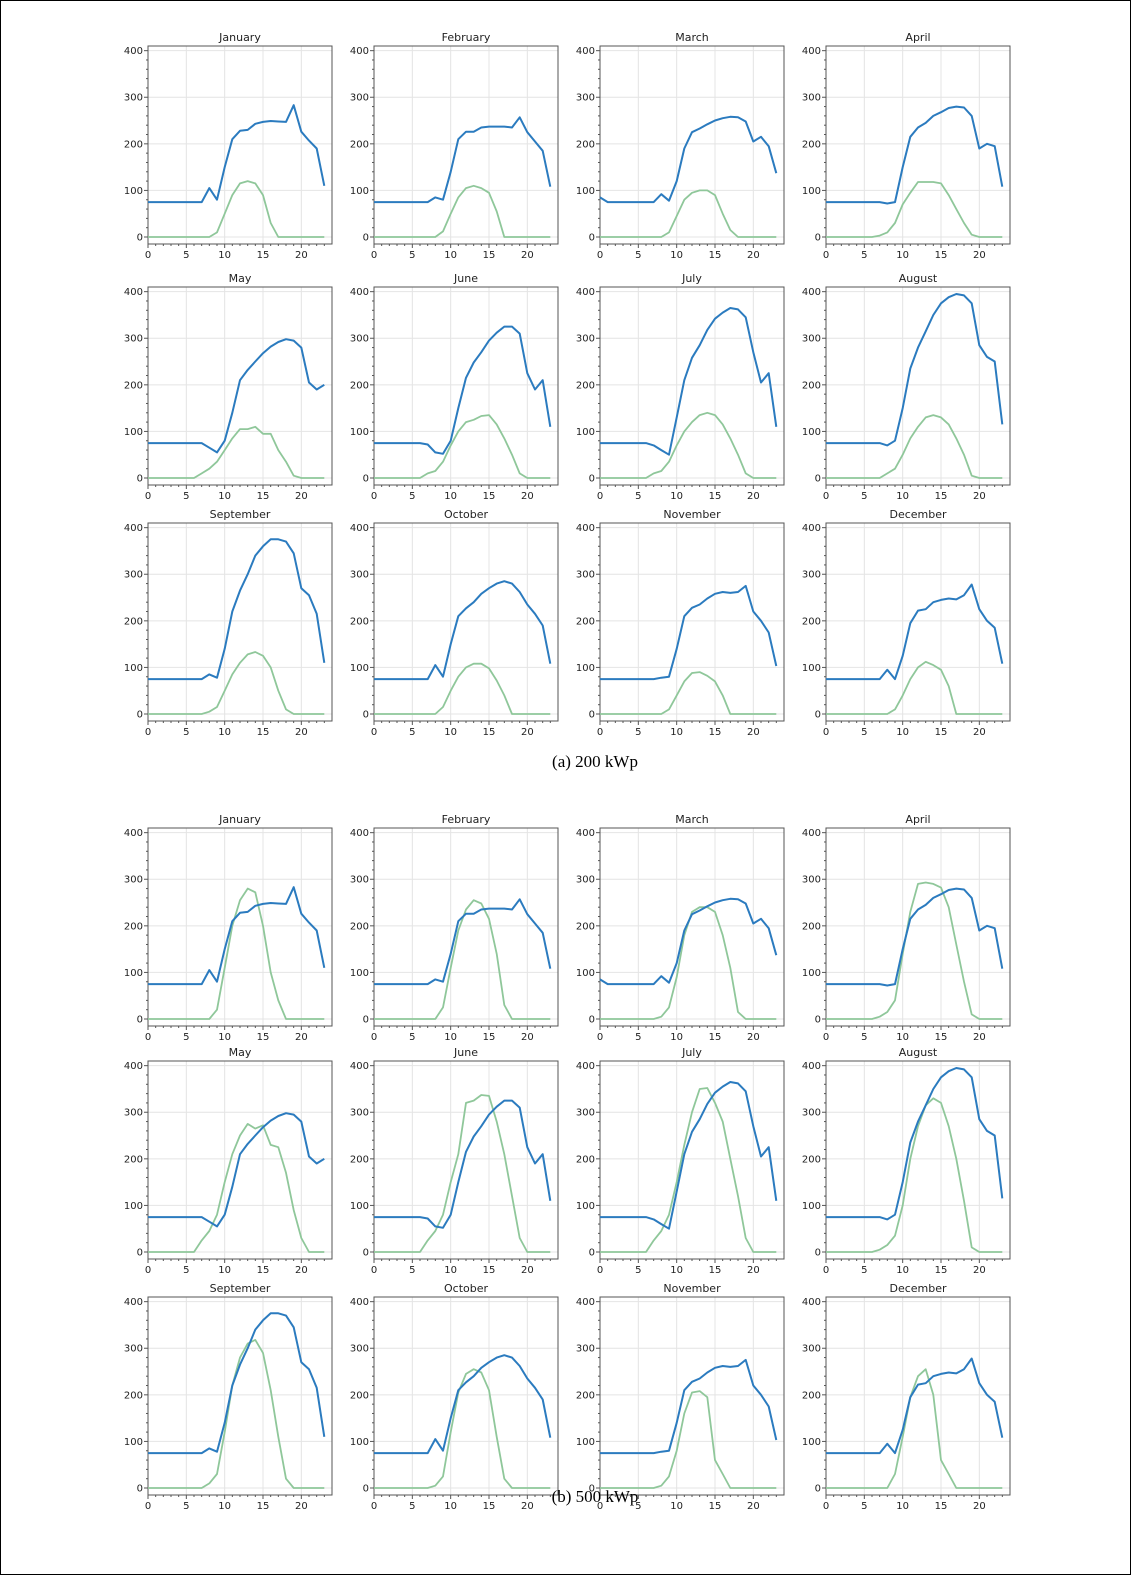  What do you see at coordinates (240, 278) in the screenshot?
I see `panel-title: May` at bounding box center [240, 278].